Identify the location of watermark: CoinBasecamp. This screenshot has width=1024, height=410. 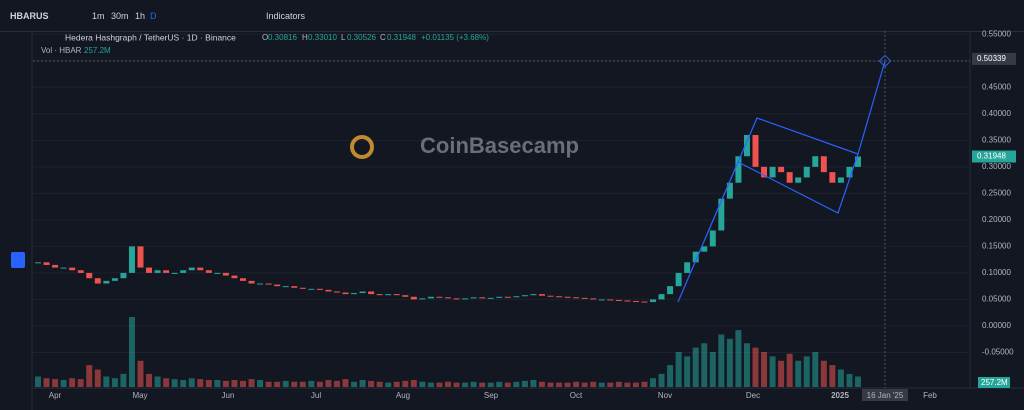
(499, 145).